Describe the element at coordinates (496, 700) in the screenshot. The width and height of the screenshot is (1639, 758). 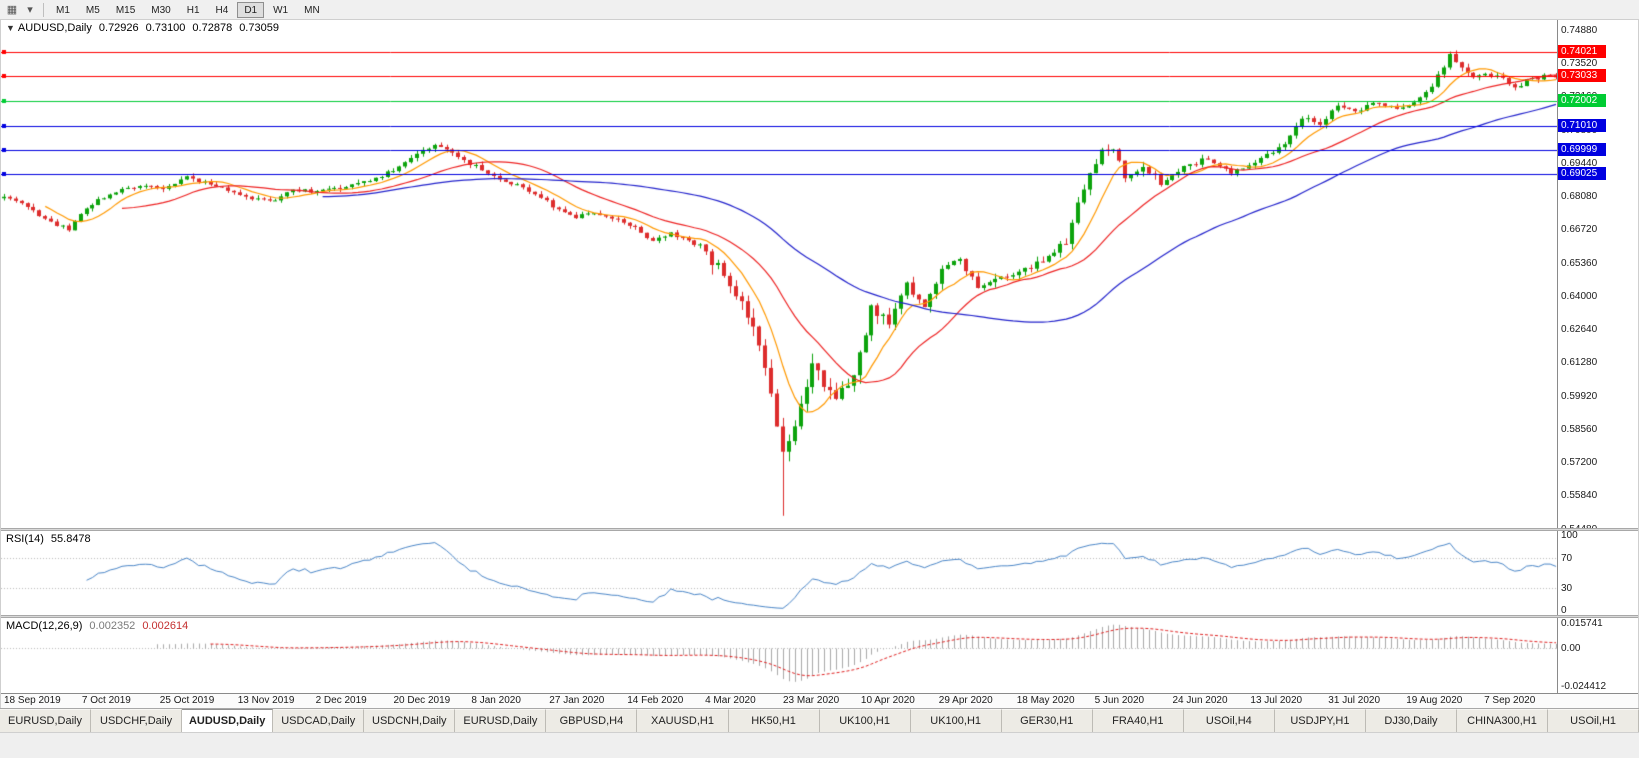
I see `date-label: 8 Jan 2020` at that location.